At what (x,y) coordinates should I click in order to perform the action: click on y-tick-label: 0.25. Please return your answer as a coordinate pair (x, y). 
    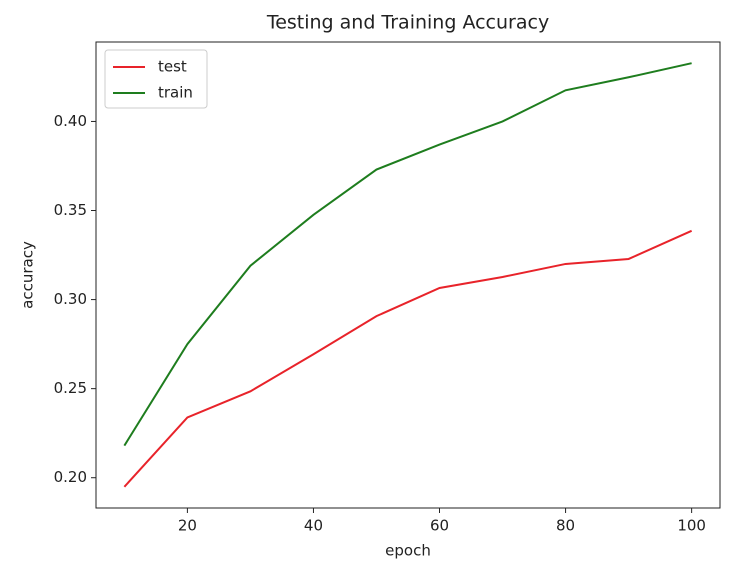
    Looking at the image, I should click on (70, 388).